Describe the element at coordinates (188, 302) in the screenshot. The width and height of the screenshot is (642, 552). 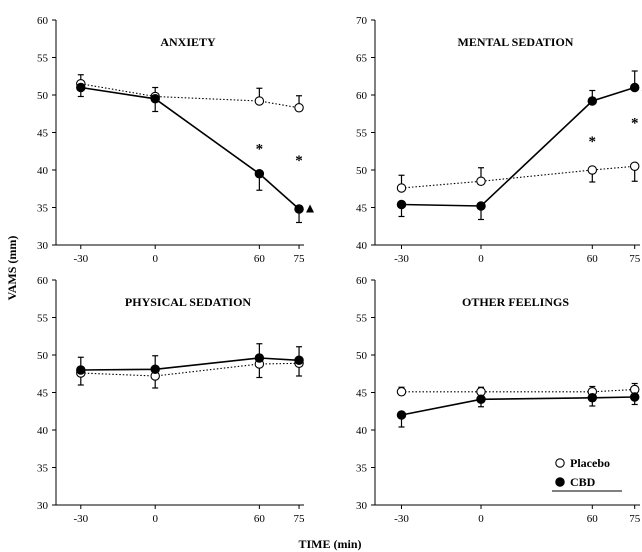
I see `panel-title: PHYSICAL SEDATION` at that location.